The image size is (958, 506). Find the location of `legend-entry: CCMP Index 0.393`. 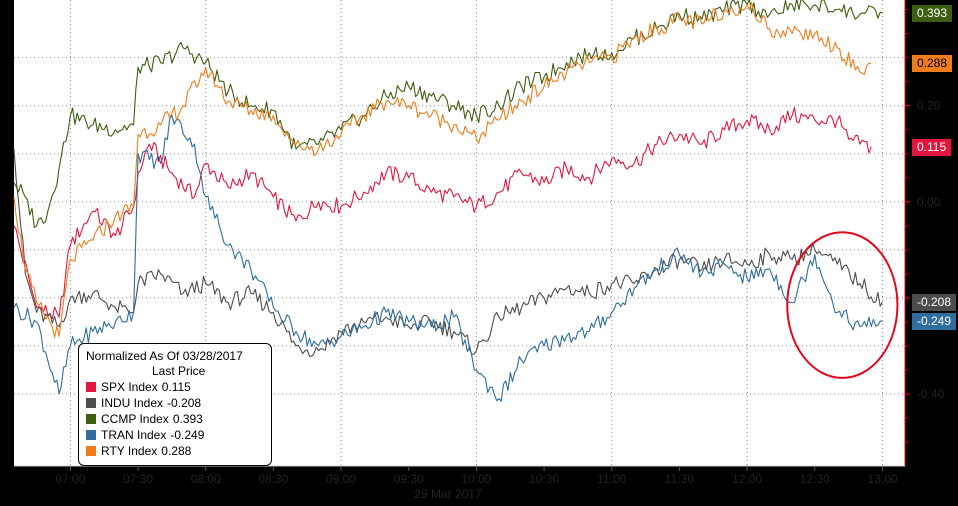

legend-entry: CCMP Index 0.393 is located at coordinates (175, 419).